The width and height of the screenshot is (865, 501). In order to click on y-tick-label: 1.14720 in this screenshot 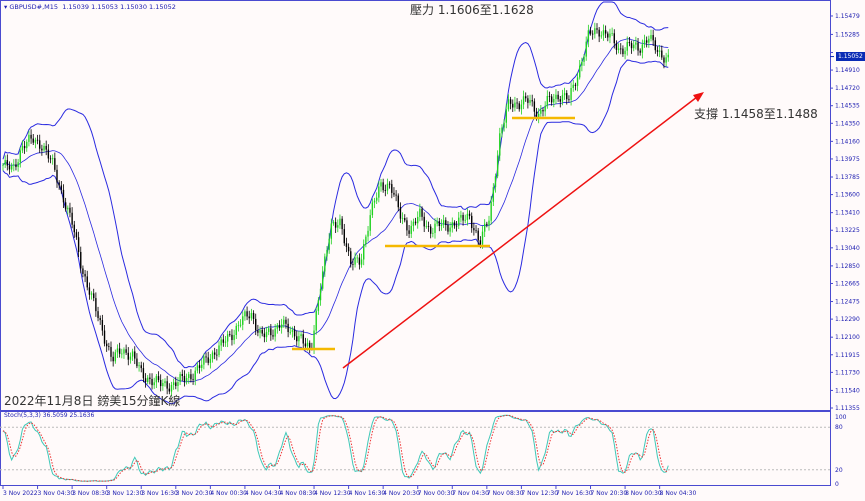, I will do `click(847, 88)`.